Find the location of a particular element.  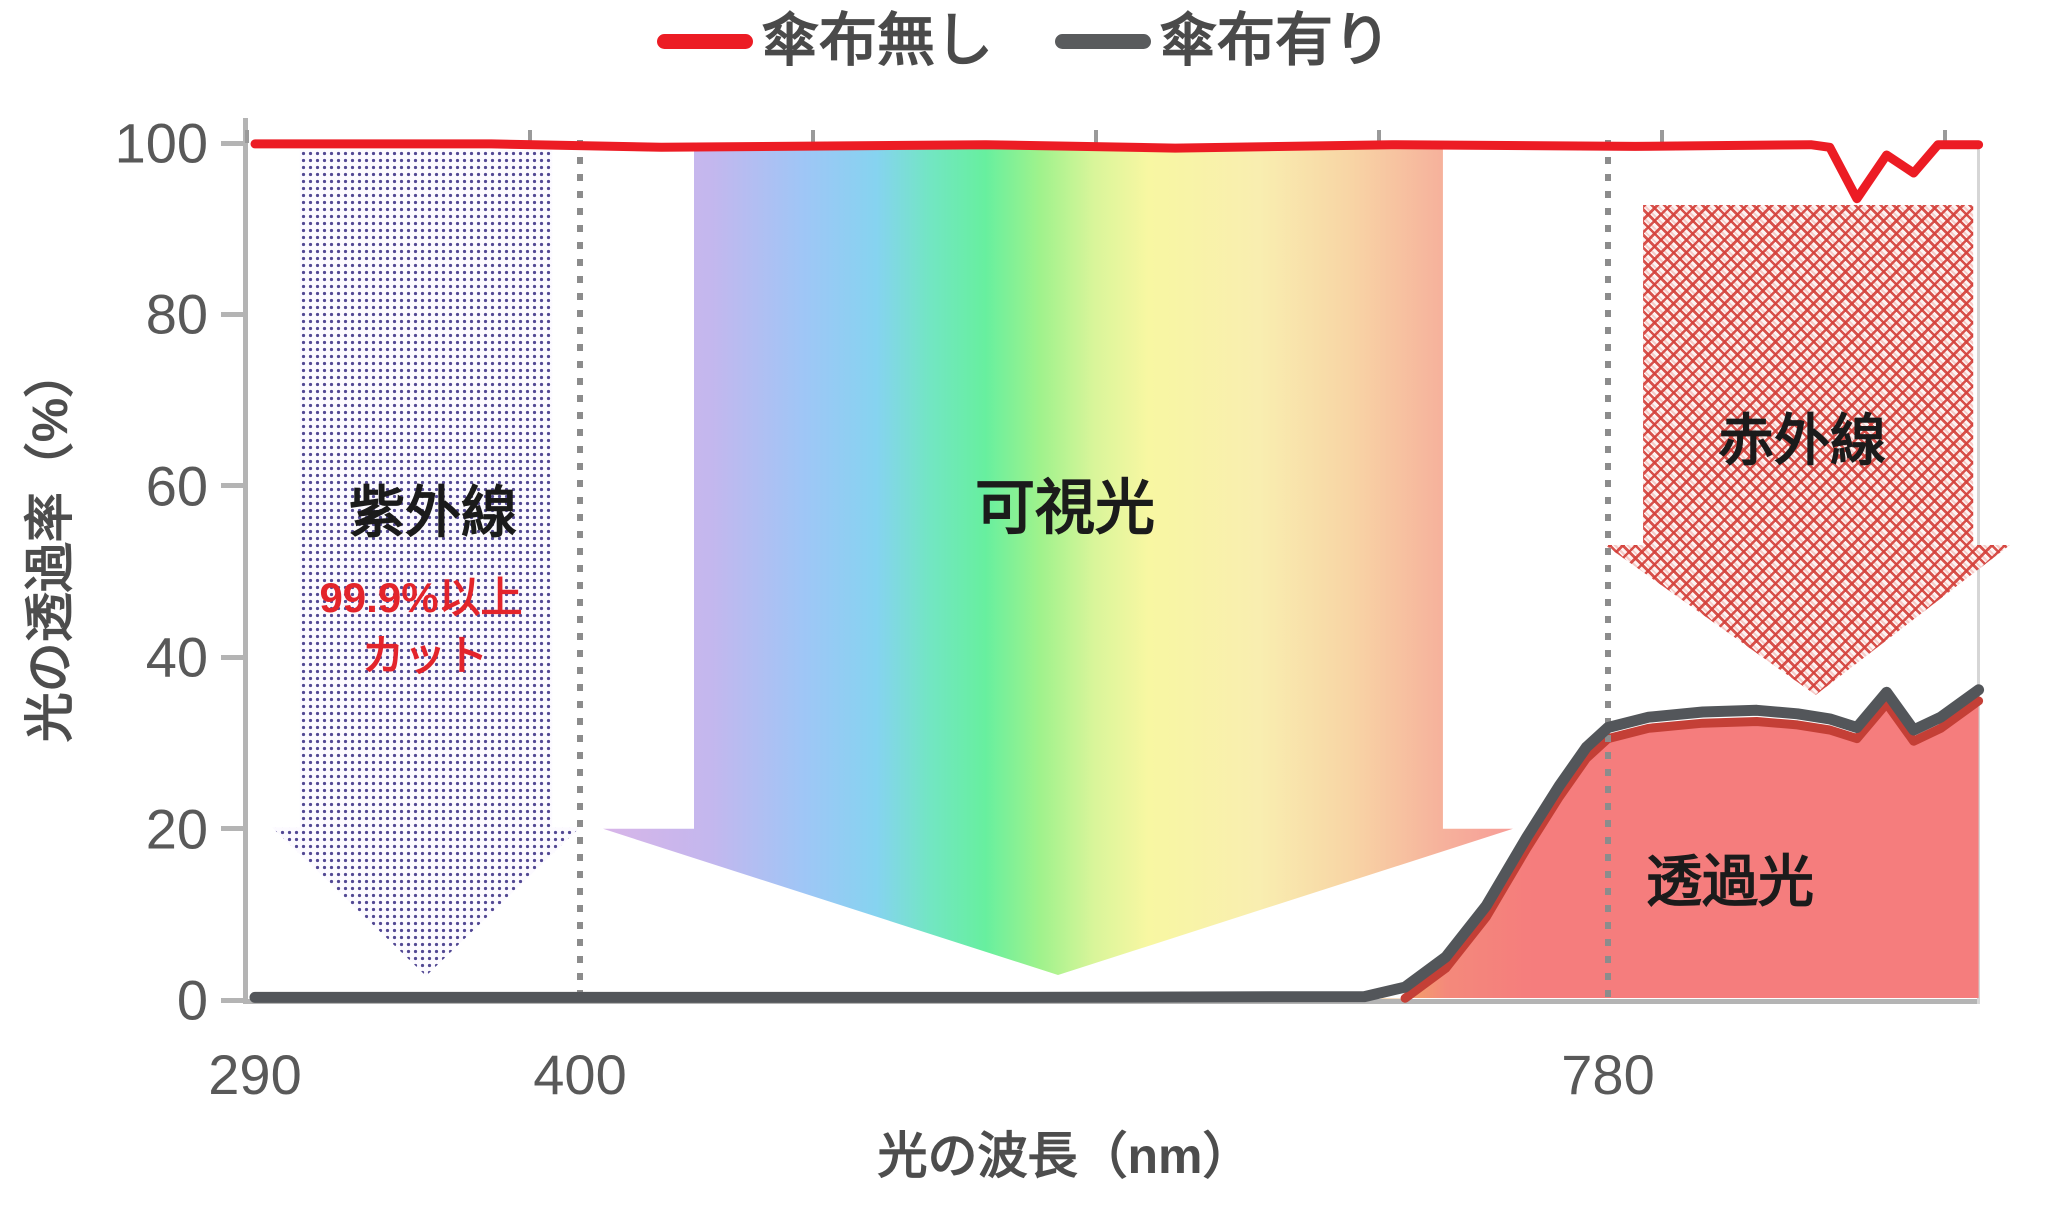

boundary-line-780nm is located at coordinates (1608, 571).